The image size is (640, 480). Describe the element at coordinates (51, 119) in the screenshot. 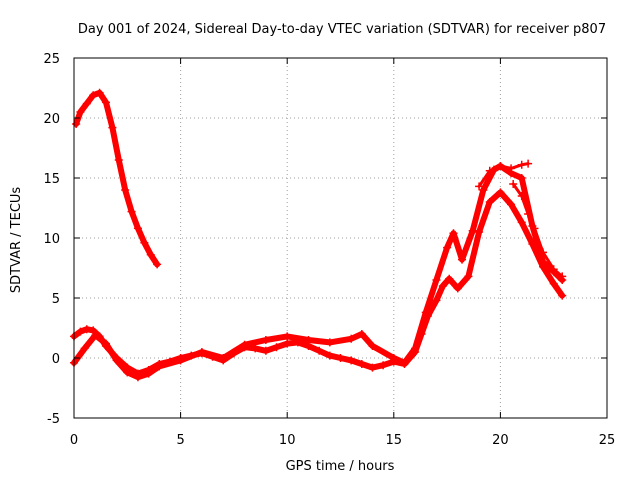

I see `y-tick-label: 20` at that location.